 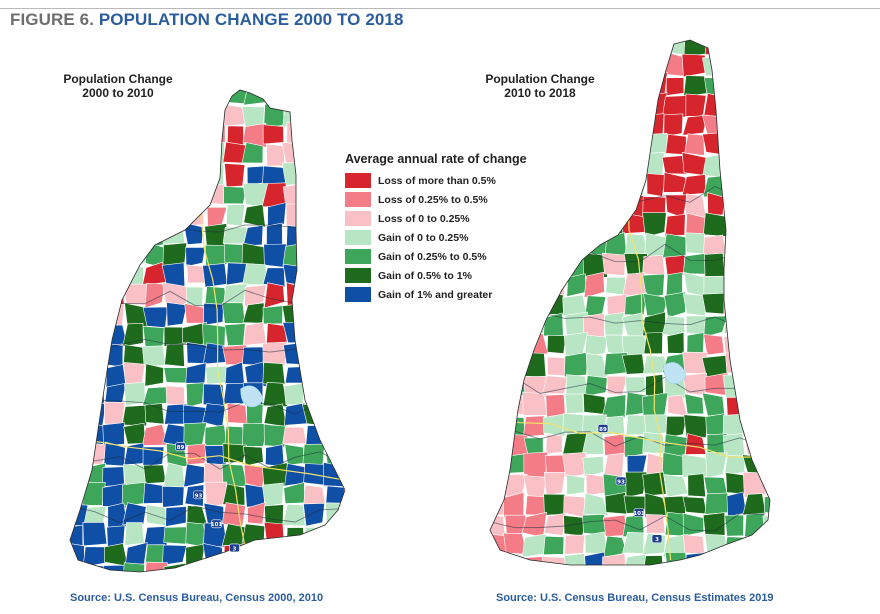 What do you see at coordinates (207, 20) in the screenshot?
I see `figure-title: FIGURE 6. POPULATION CHANGE 2000 TO 2018` at bounding box center [207, 20].